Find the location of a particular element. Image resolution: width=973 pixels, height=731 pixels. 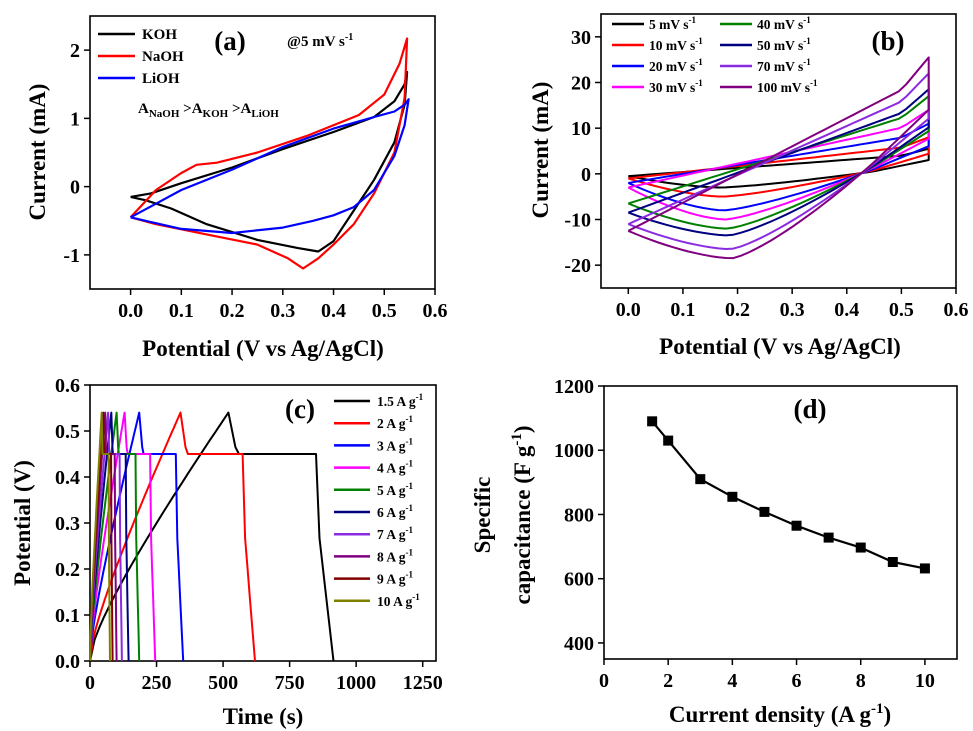

panel-c-legend-label: 8 A g-1 is located at coordinates (395, 555).